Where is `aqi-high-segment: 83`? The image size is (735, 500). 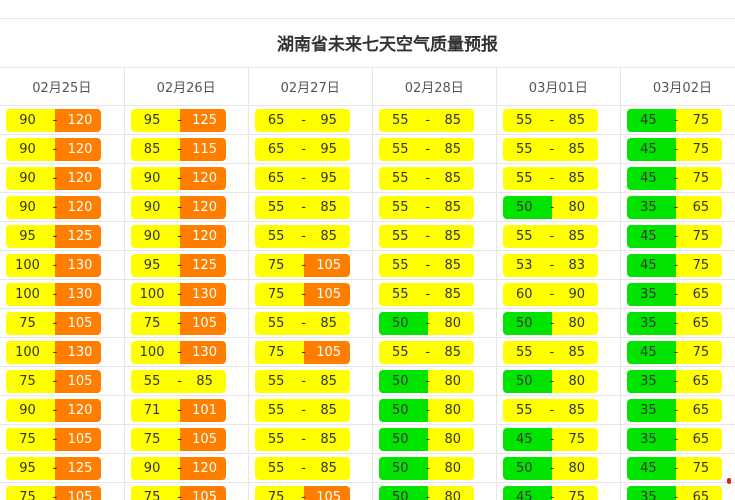
aqi-high-segment: 83 is located at coordinates (574, 265).